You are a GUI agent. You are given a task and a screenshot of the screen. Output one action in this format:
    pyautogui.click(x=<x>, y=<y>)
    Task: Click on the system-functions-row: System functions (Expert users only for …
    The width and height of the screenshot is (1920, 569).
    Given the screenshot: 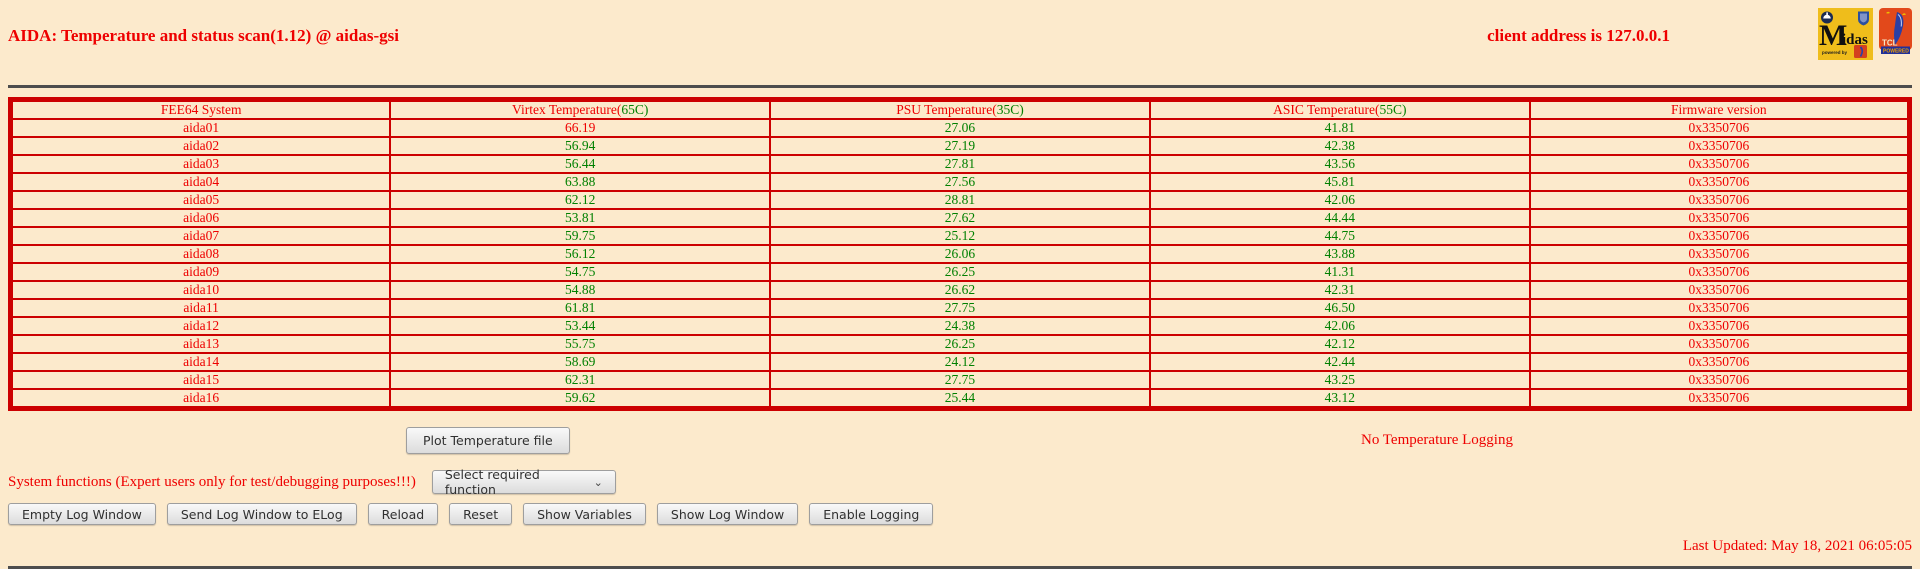 What is the action you would take?
    pyautogui.click(x=960, y=482)
    